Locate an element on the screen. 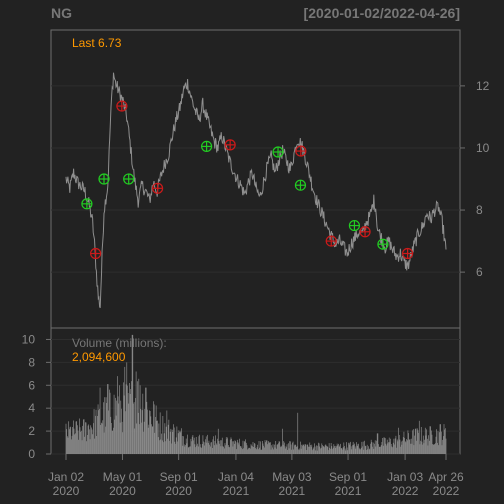  x-tick-label-date: Jan 03 is located at coordinates (405, 477).